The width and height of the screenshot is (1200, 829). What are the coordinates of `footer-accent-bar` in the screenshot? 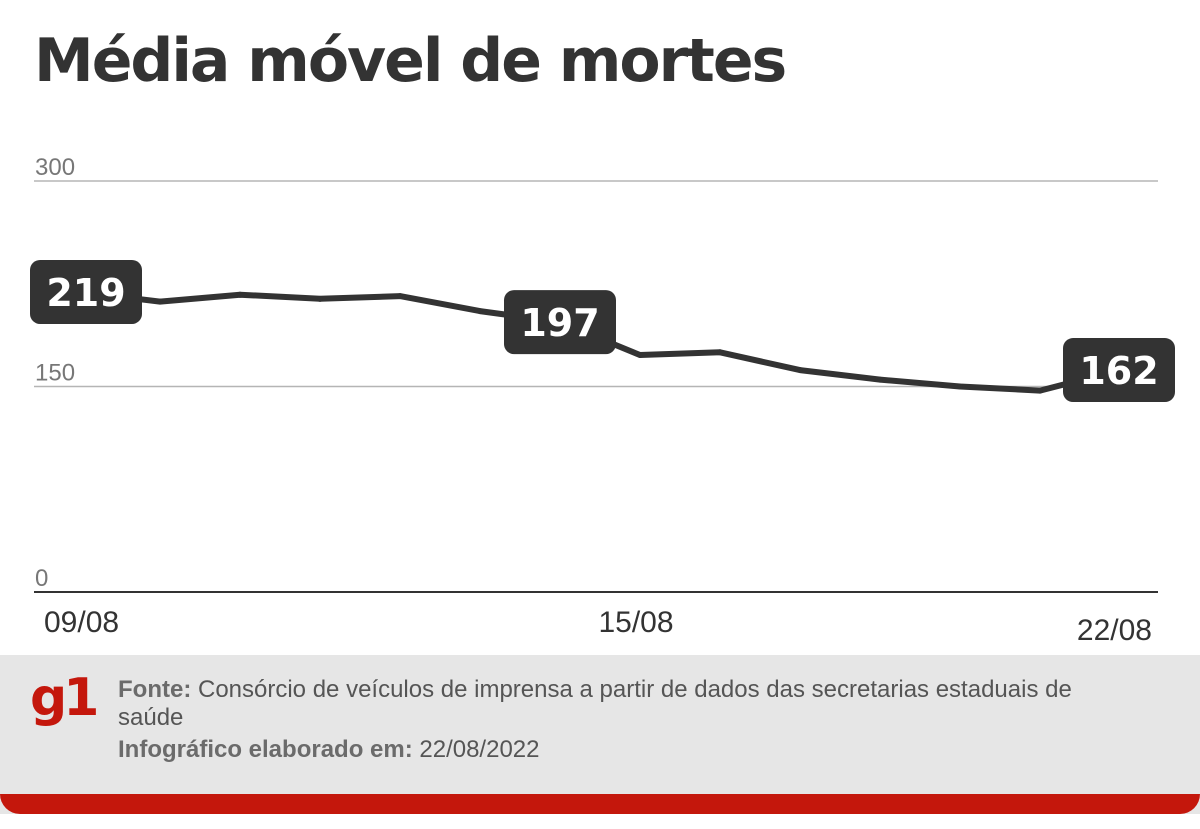 It's located at (600, 804).